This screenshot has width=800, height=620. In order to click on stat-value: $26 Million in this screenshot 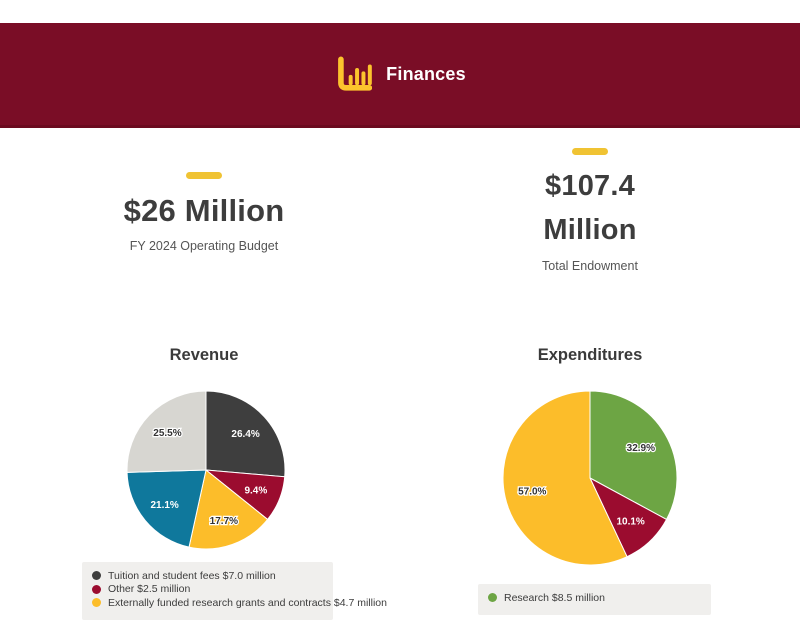, I will do `click(204, 210)`.